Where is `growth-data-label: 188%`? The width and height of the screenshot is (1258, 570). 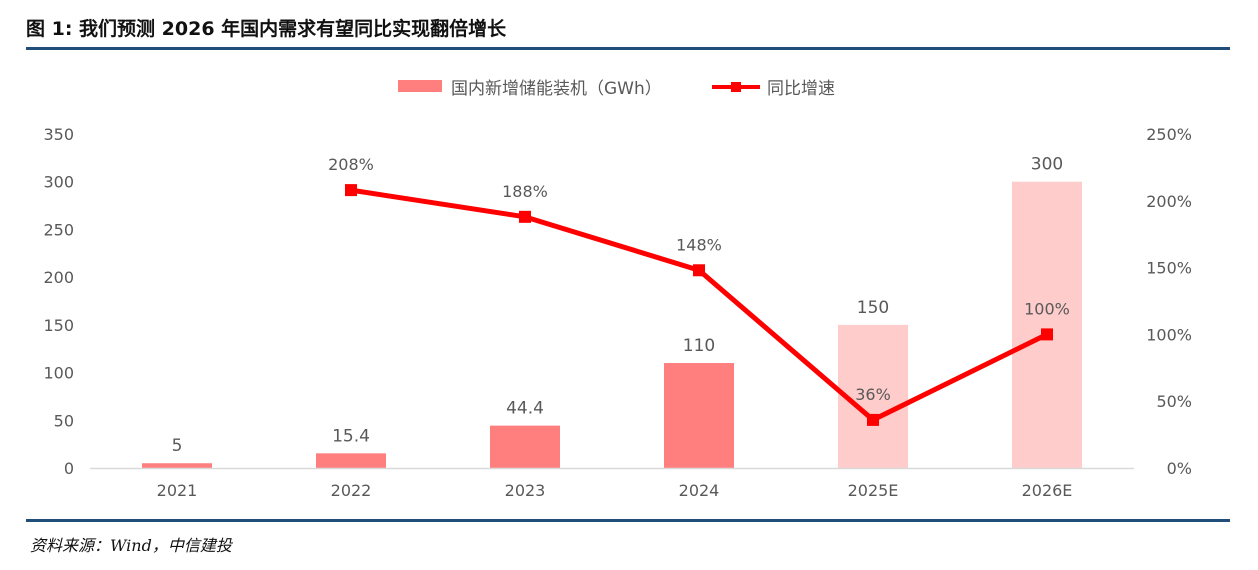
growth-data-label: 188% is located at coordinates (525, 191).